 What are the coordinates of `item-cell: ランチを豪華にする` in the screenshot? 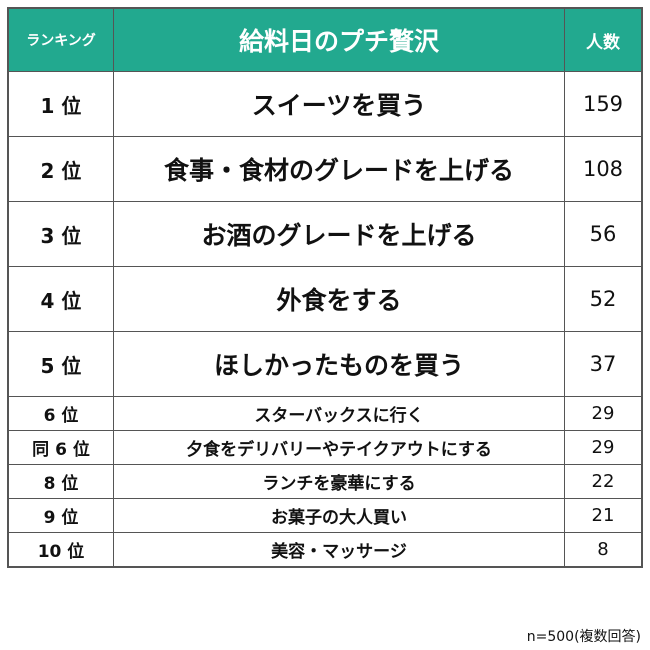 It's located at (339, 481).